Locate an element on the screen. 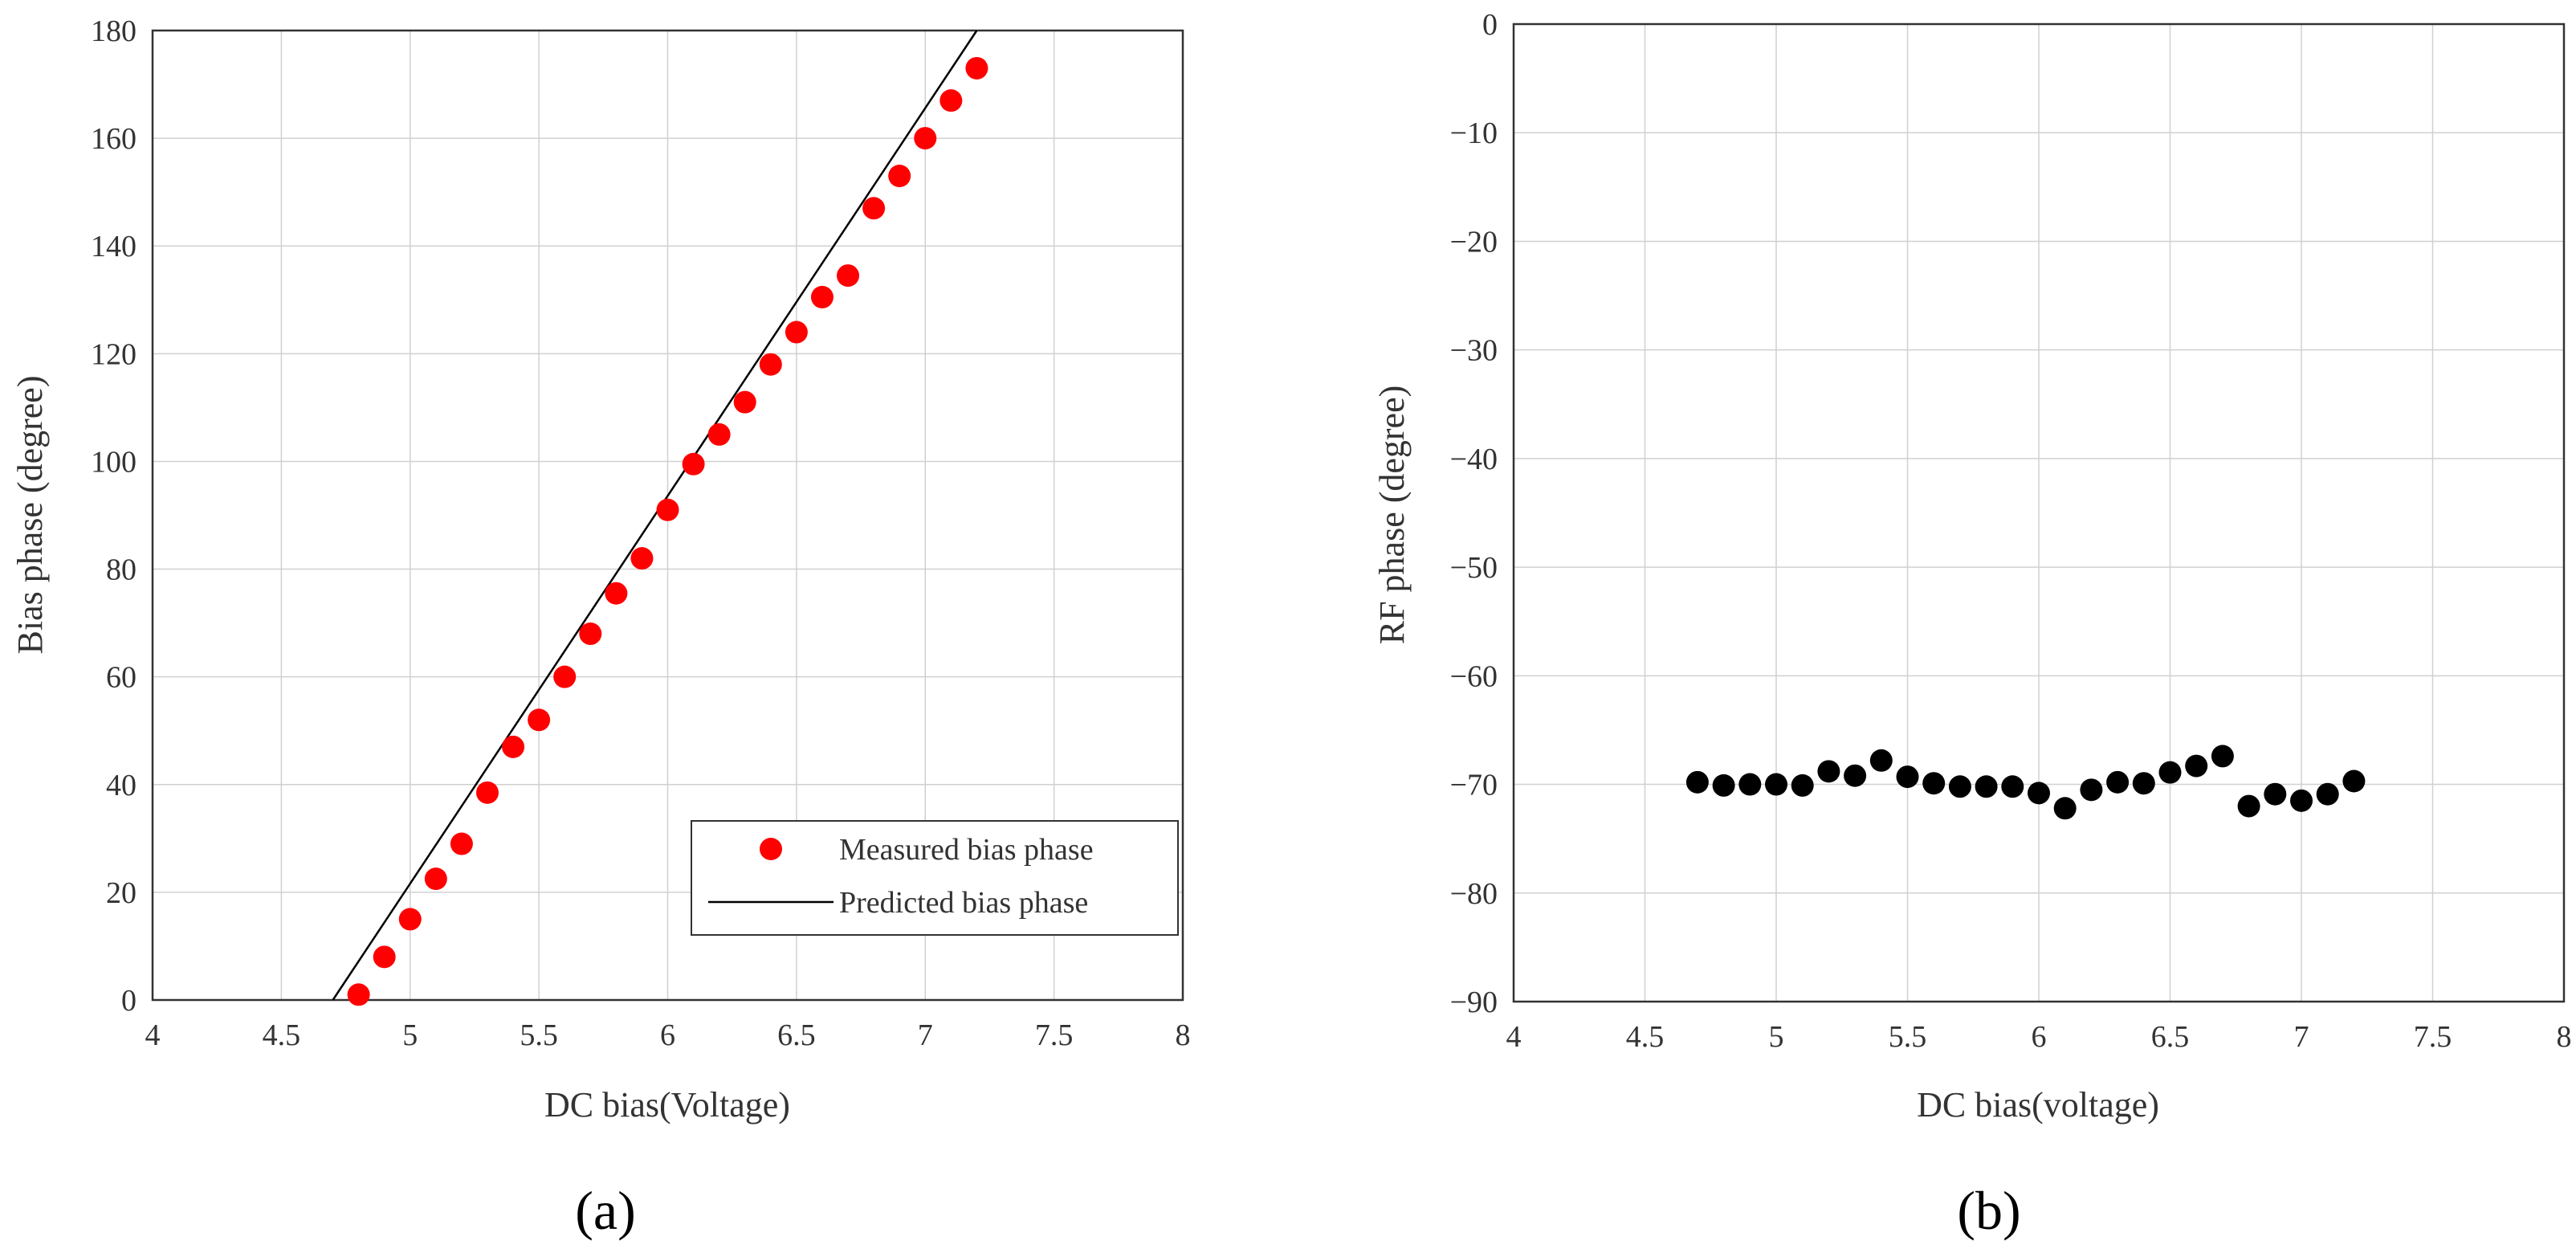 Image resolution: width=2576 pixels, height=1249 pixels. legend: Measured bias phase Predicted bias phase is located at coordinates (935, 878).